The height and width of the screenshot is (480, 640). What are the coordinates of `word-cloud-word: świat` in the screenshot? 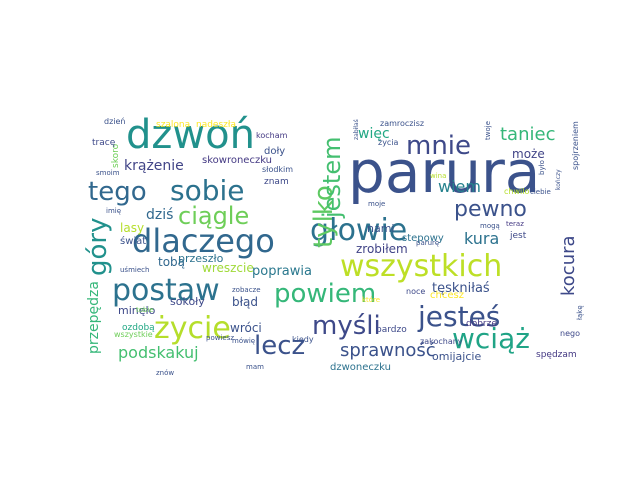 It's located at (133, 241).